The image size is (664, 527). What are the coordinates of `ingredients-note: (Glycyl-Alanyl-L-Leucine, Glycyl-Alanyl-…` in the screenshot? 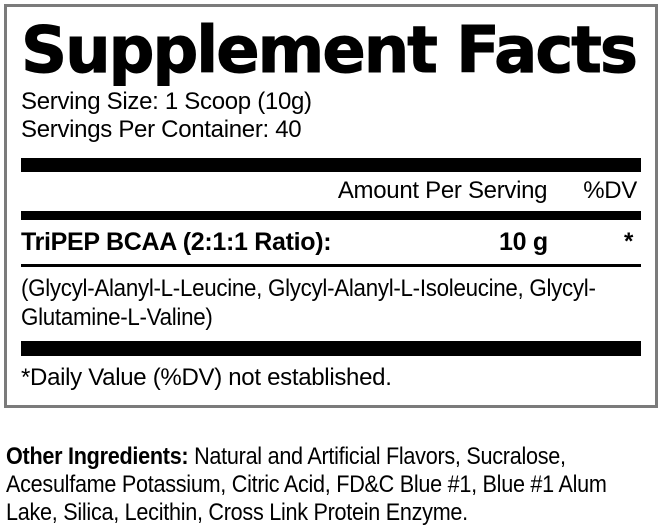 It's located at (308, 303).